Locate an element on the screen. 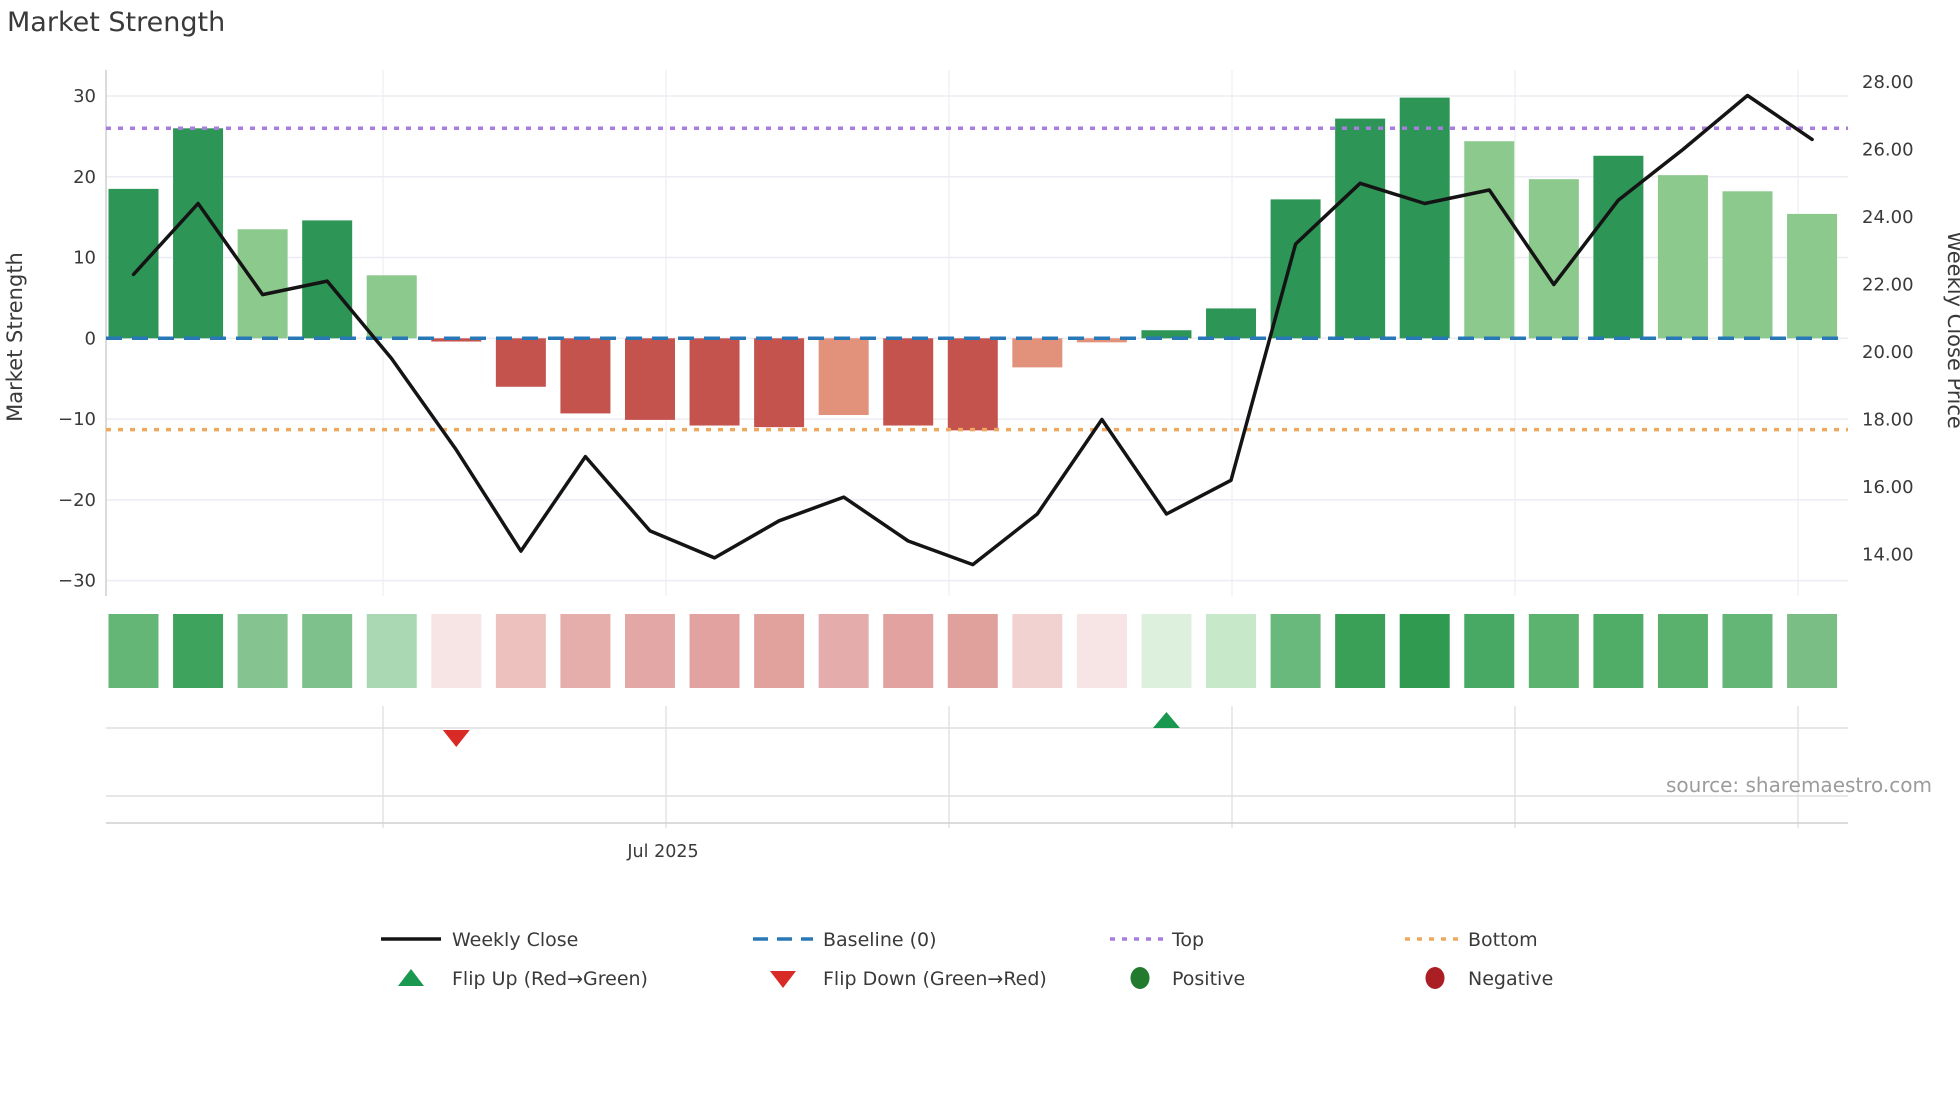 This screenshot has height=1102, width=1960. legend-item-negative: Negative is located at coordinates (1489, 978).